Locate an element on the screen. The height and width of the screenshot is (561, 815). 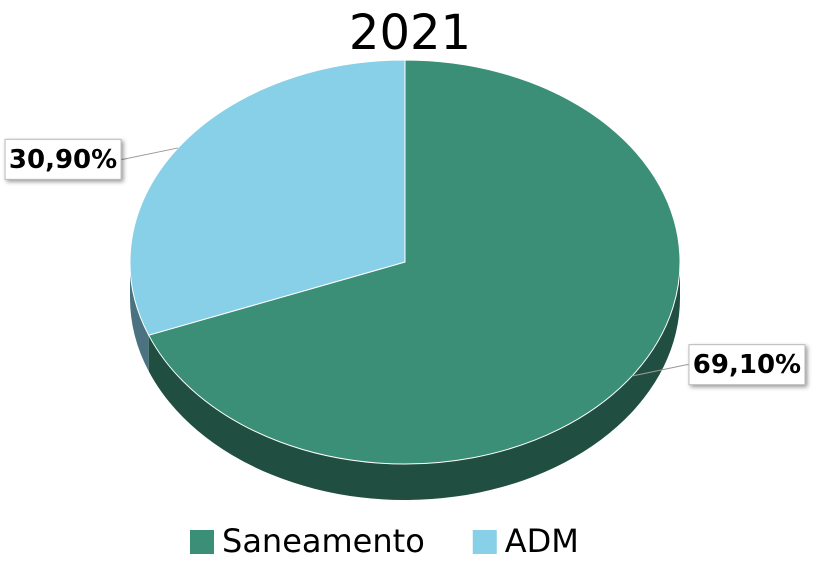
data-label-text: 30,90% is located at coordinates (63, 160).